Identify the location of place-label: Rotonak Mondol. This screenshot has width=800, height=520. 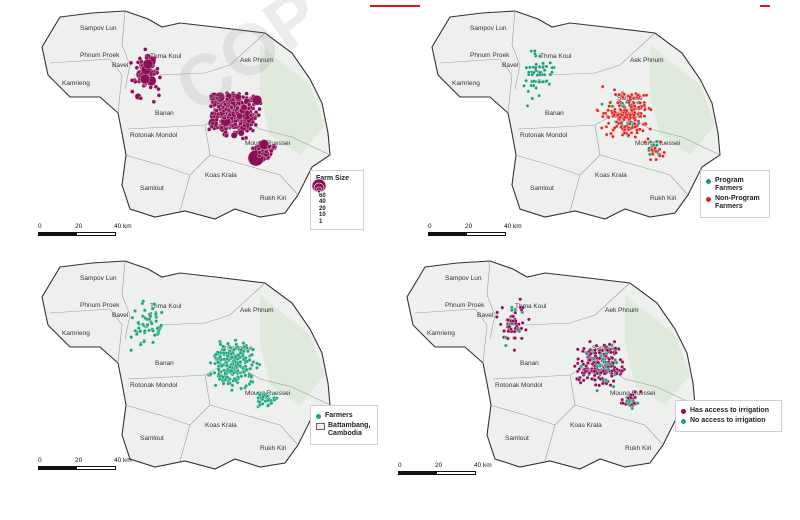
(544, 135).